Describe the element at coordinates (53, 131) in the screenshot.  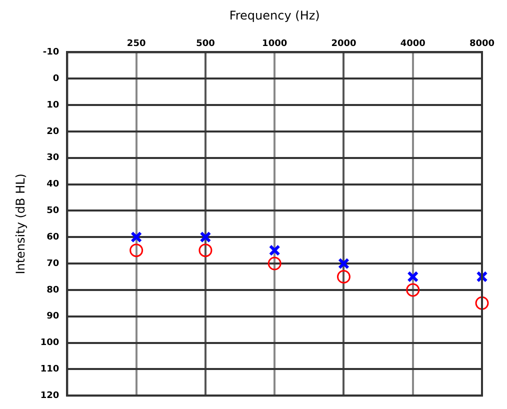
I see `y-tick-label: 20` at that location.